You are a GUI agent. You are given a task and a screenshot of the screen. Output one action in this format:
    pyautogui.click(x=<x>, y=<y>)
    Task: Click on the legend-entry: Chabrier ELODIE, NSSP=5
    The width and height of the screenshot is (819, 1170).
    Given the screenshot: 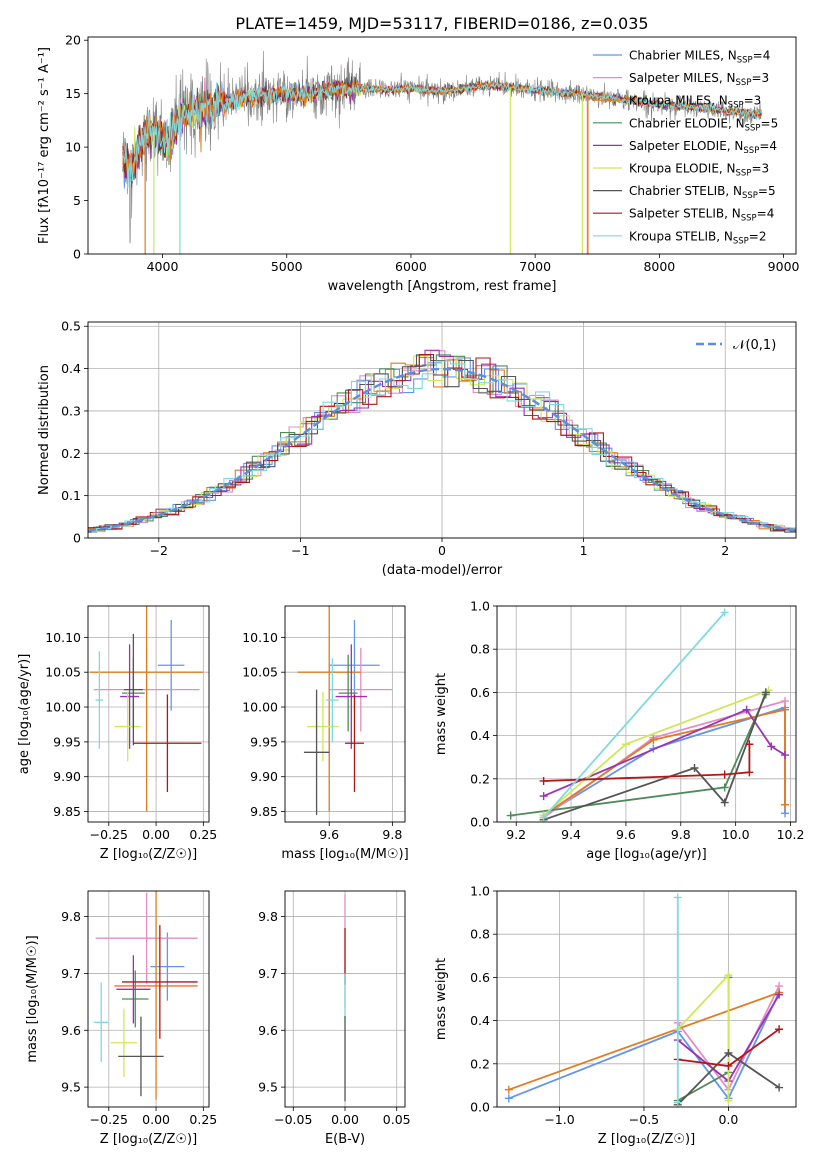 What is the action you would take?
    pyautogui.click(x=703, y=124)
    